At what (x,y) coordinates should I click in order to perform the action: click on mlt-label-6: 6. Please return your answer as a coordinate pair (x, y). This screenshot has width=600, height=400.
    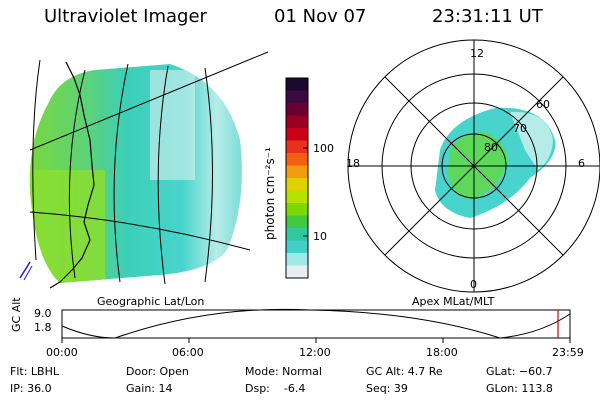
    Looking at the image, I should click on (581, 163).